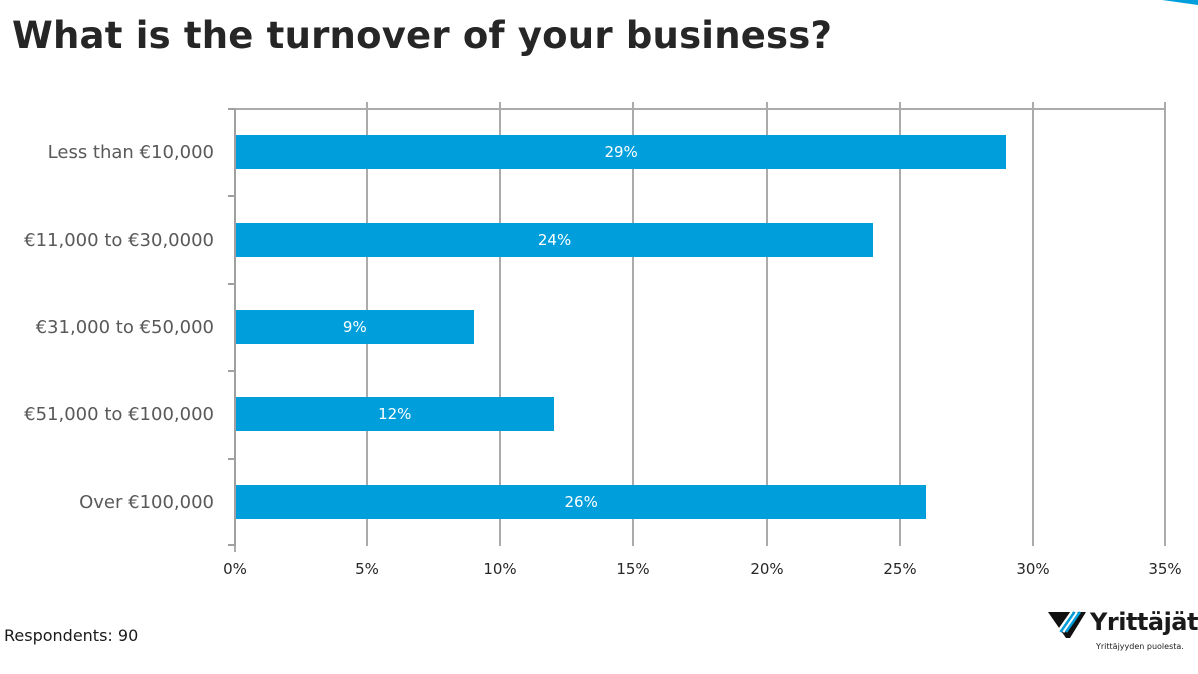  I want to click on bar-31000-to-50000: 9%, so click(355, 327).